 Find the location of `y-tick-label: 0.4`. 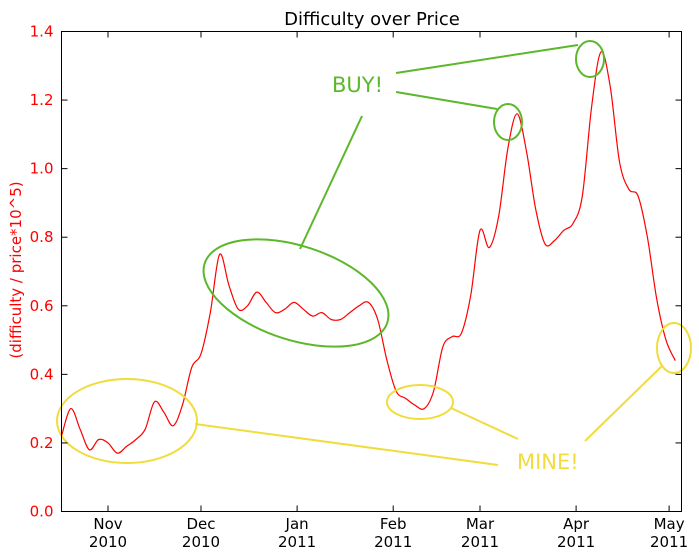

y-tick-label: 0.4 is located at coordinates (42, 374).